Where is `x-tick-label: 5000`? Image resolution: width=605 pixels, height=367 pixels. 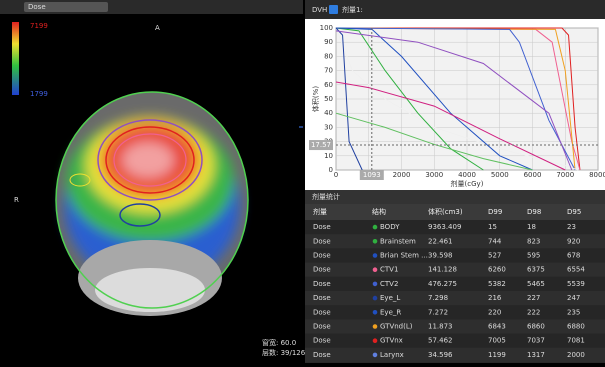 x-tick-label: 5000 is located at coordinates (500, 175).